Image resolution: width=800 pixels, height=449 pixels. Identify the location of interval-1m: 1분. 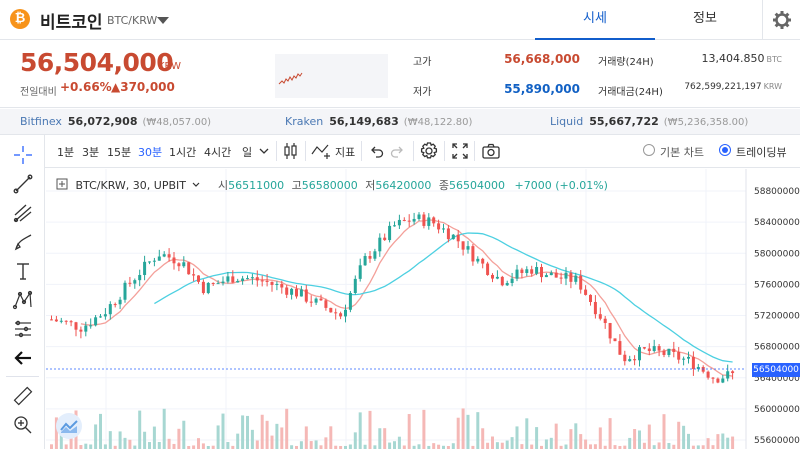
(66, 152).